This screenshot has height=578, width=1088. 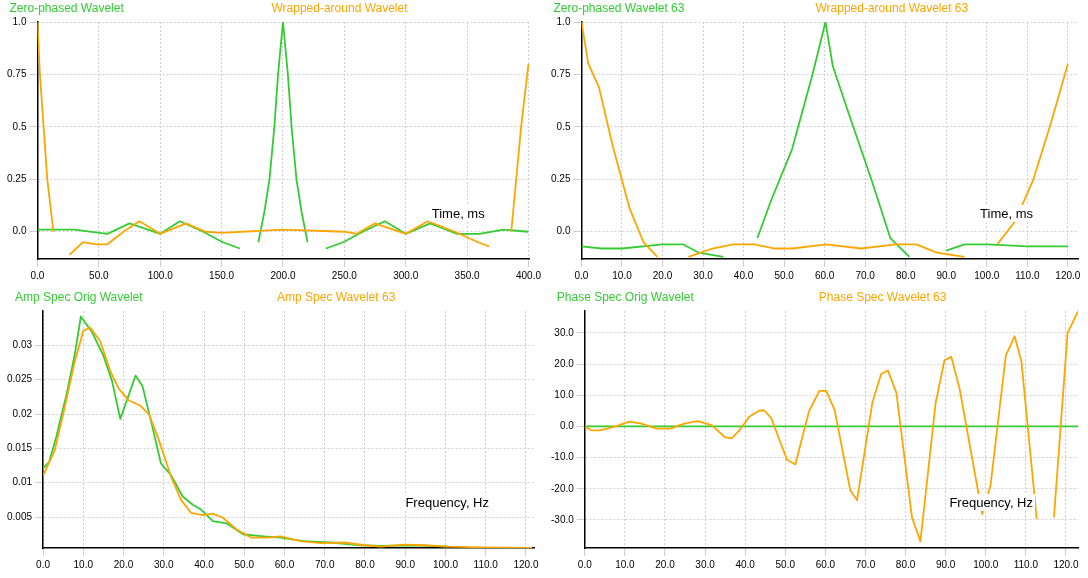 I want to click on x-tick-label: 300.0, so click(x=406, y=275).